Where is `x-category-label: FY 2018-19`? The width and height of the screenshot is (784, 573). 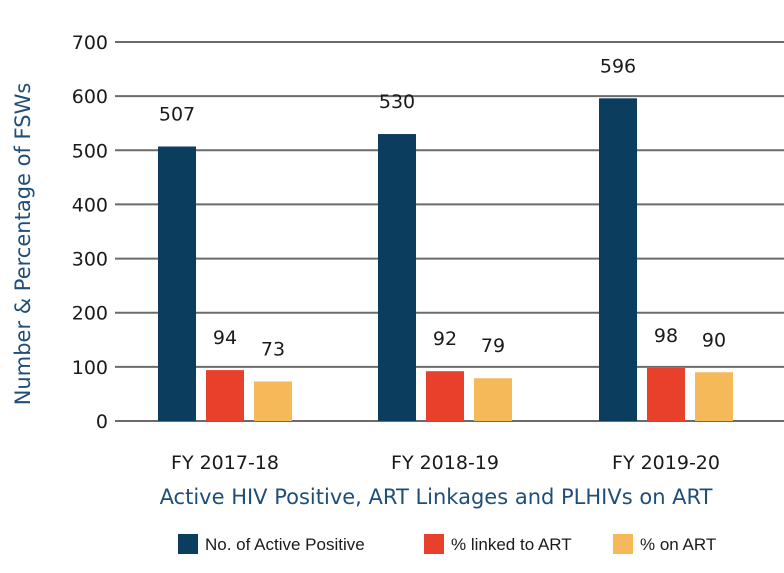 x-category-label: FY 2018-19 is located at coordinates (445, 463).